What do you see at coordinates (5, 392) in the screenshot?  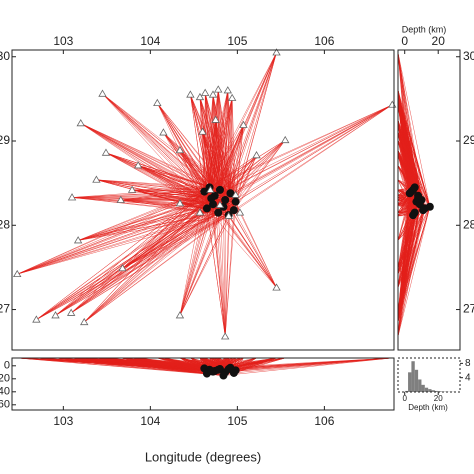 I see `section-tick-label: 40` at bounding box center [5, 392].